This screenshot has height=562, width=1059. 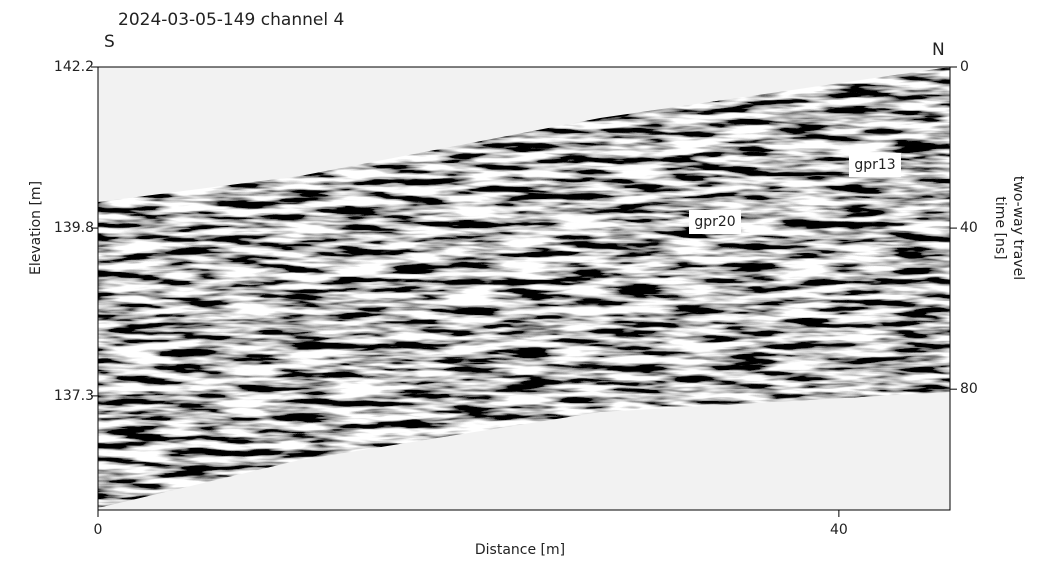 What do you see at coordinates (969, 389) in the screenshot?
I see `y2-tick-label: 80` at bounding box center [969, 389].